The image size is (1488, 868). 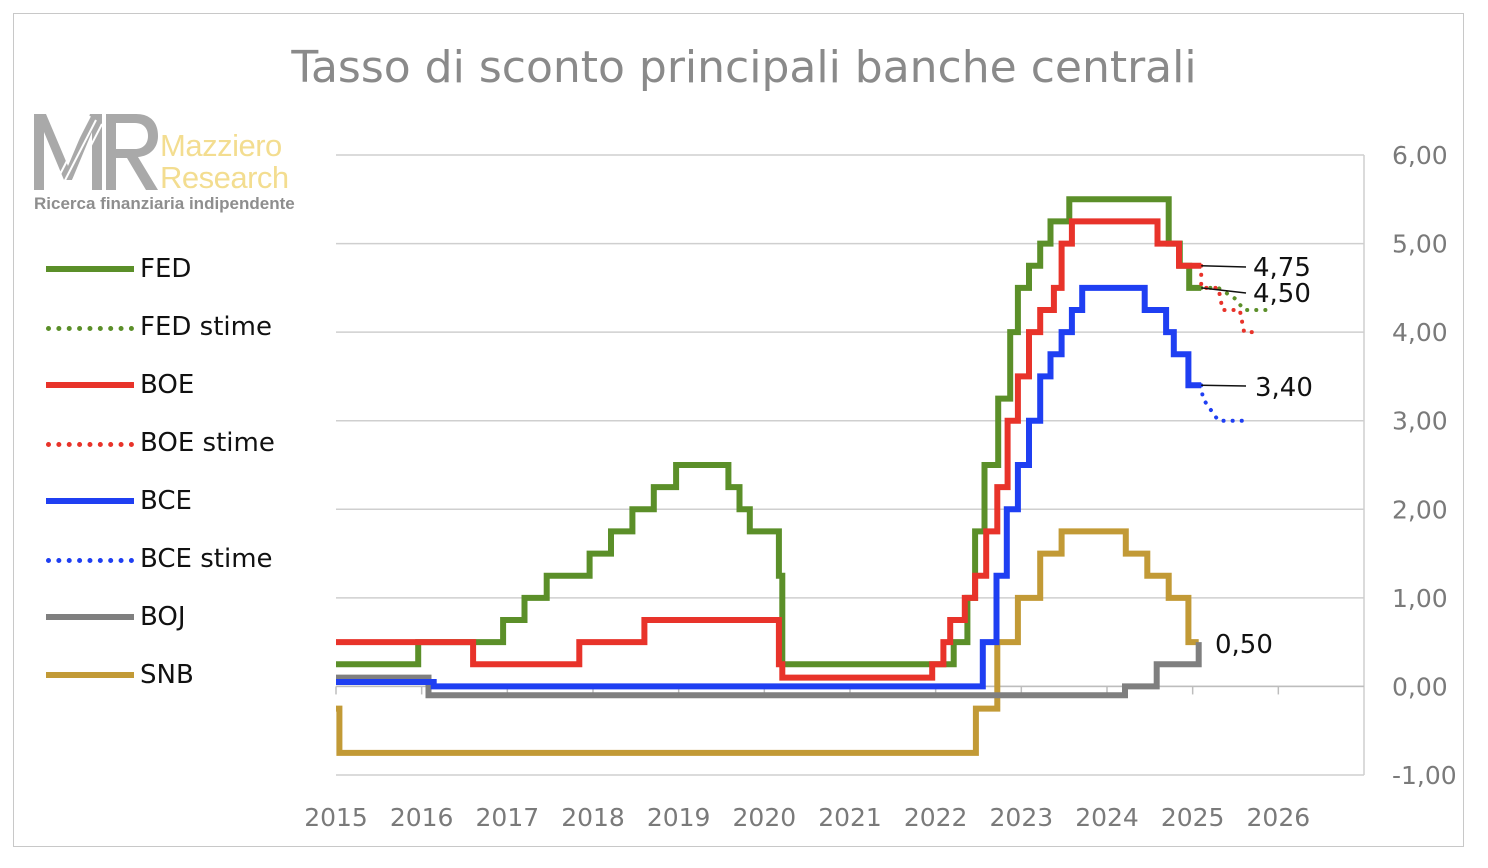 What do you see at coordinates (221, 145) in the screenshot?
I see `logo-word-mazziero: Mazziero` at bounding box center [221, 145].